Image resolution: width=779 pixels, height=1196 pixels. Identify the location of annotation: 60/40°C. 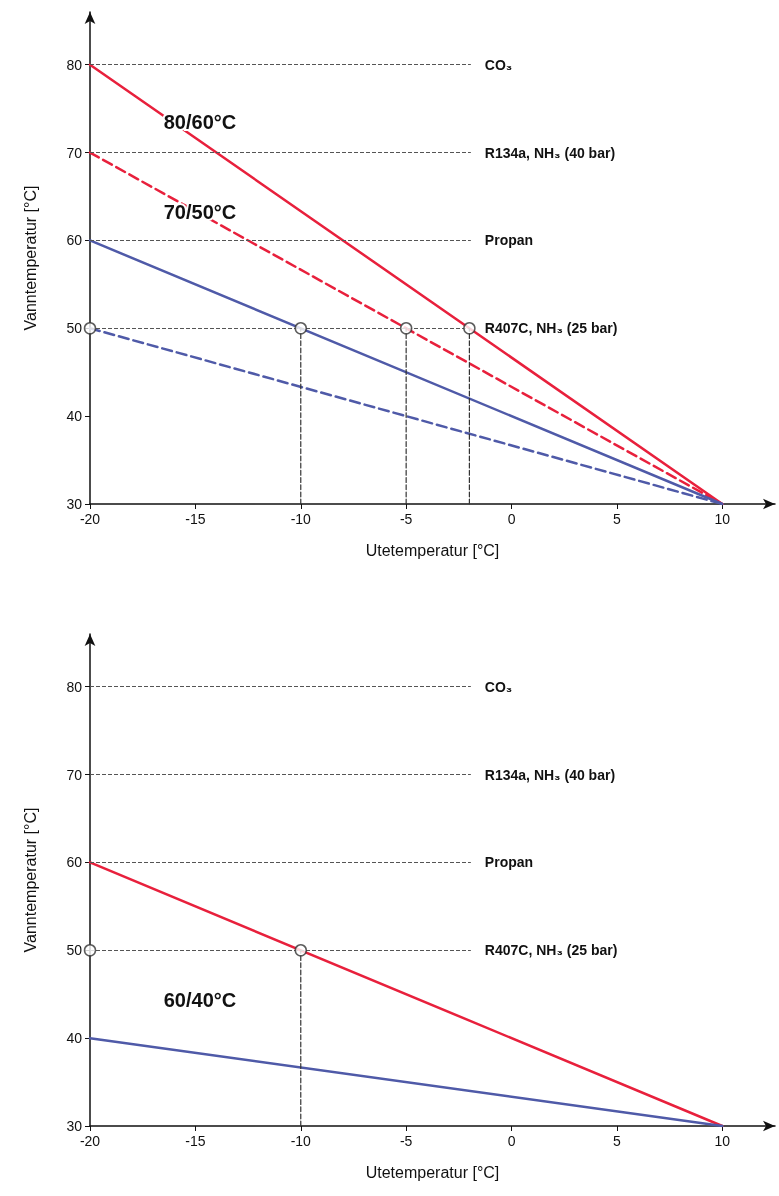
(200, 1000).